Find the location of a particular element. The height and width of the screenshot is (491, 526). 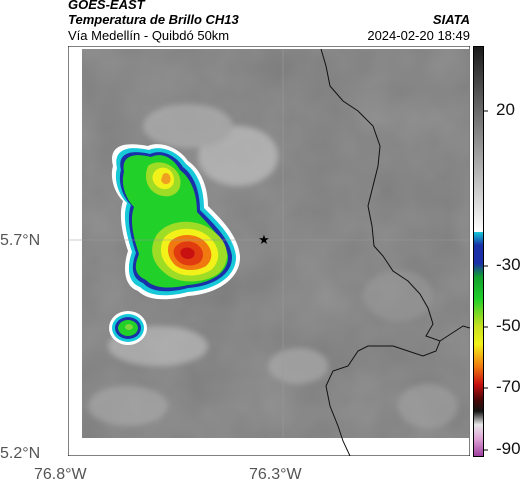

star-marker: ★ is located at coordinates (264, 240).